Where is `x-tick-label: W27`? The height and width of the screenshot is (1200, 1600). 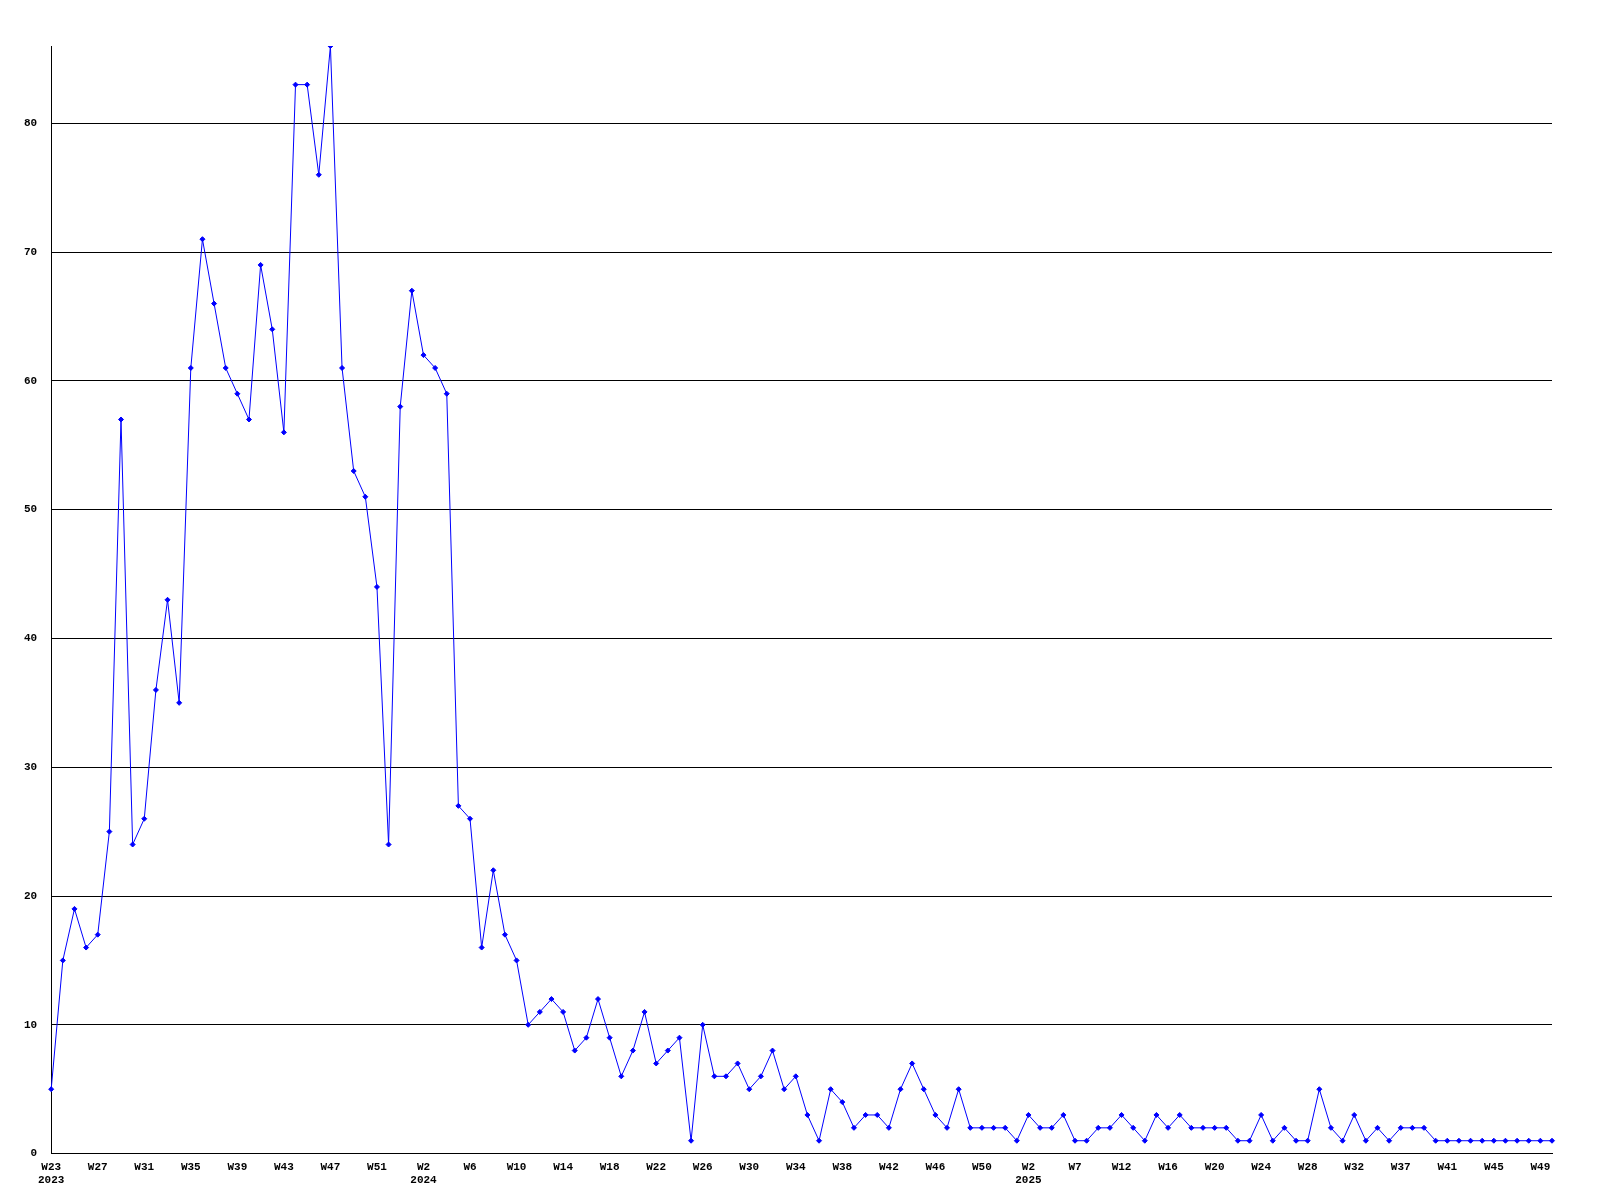
x-tick-label: W27 is located at coordinates (97, 1166).